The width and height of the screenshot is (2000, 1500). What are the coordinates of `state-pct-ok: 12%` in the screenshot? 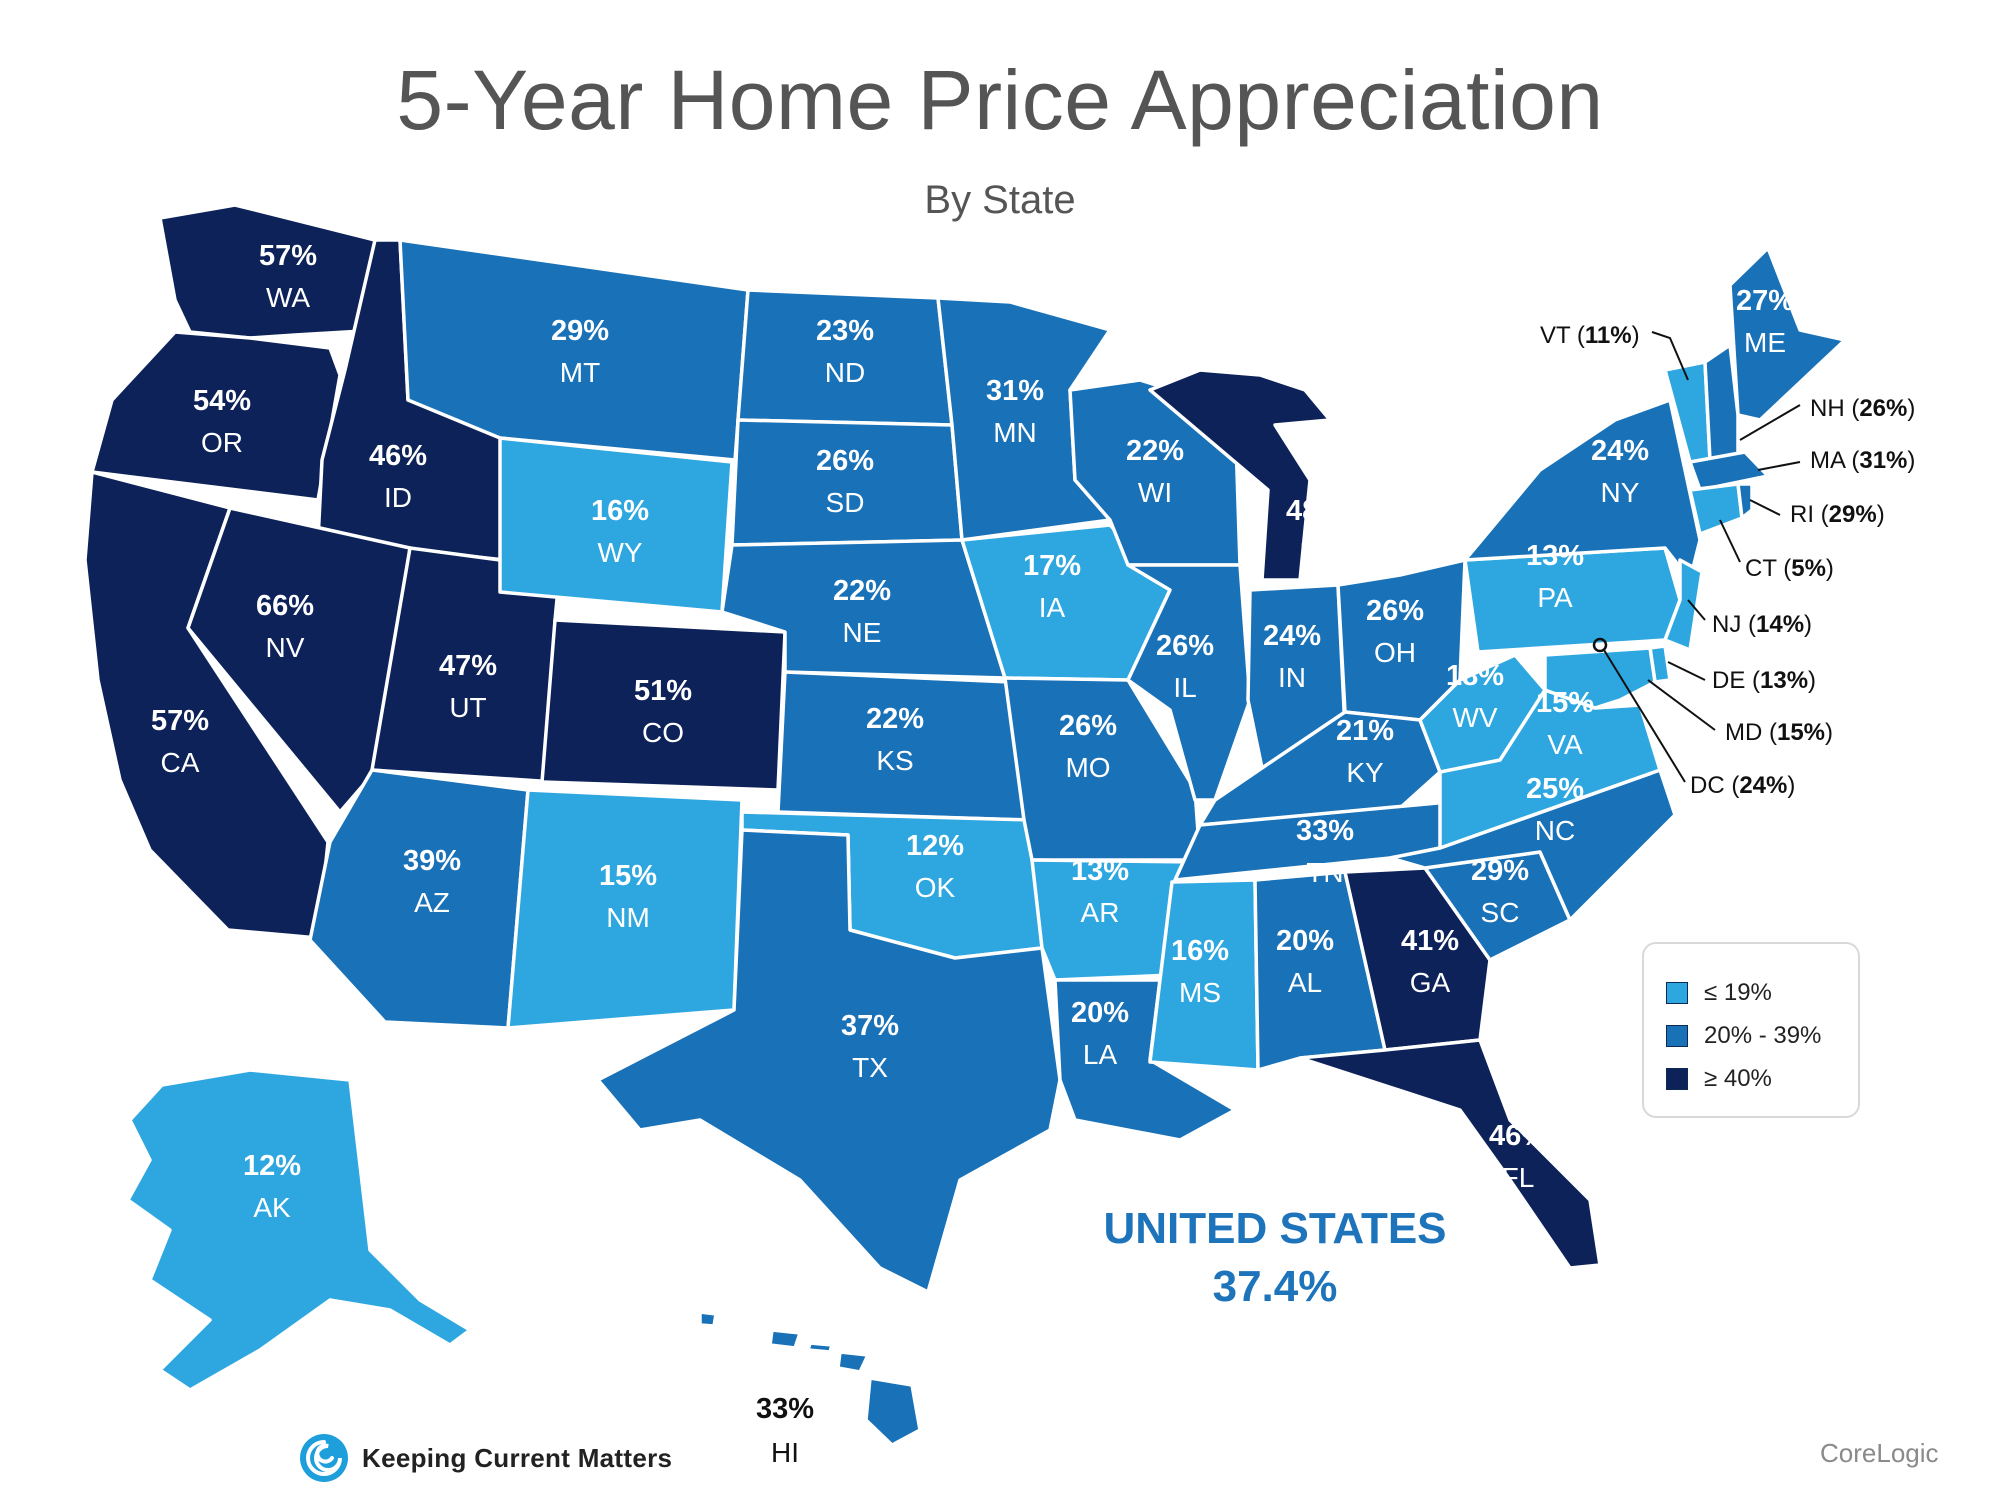 It's located at (935, 846).